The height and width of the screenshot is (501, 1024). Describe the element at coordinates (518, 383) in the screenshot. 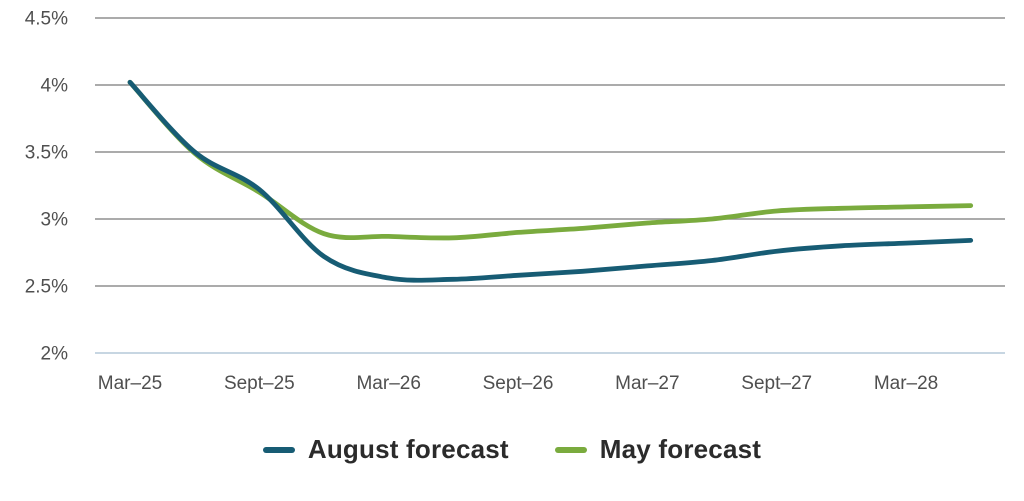

I see `x-axis-tick-label-sept-26: Sept–26` at that location.